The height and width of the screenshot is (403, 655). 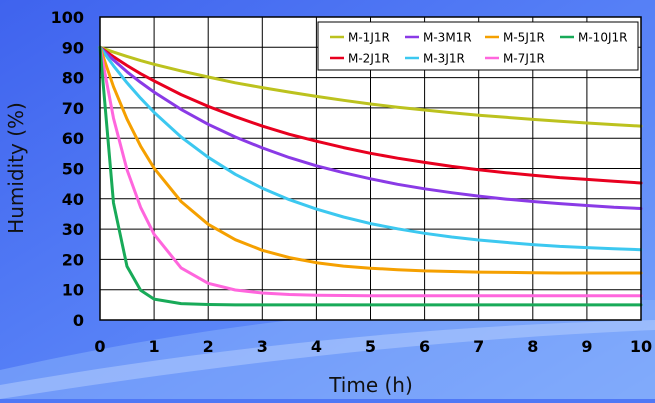 I want to click on y-tick-label: 10, so click(x=73, y=290).